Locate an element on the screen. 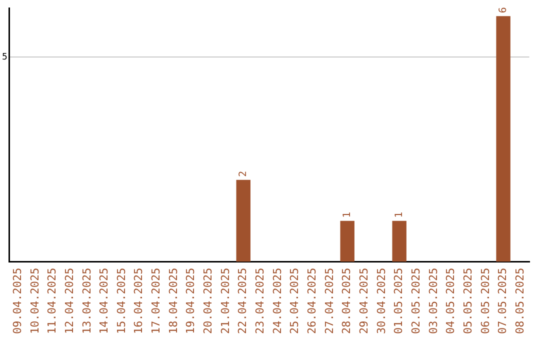 This screenshot has width=540, height=340. x-tick-label: 07.05.2025 is located at coordinates (503, 301).